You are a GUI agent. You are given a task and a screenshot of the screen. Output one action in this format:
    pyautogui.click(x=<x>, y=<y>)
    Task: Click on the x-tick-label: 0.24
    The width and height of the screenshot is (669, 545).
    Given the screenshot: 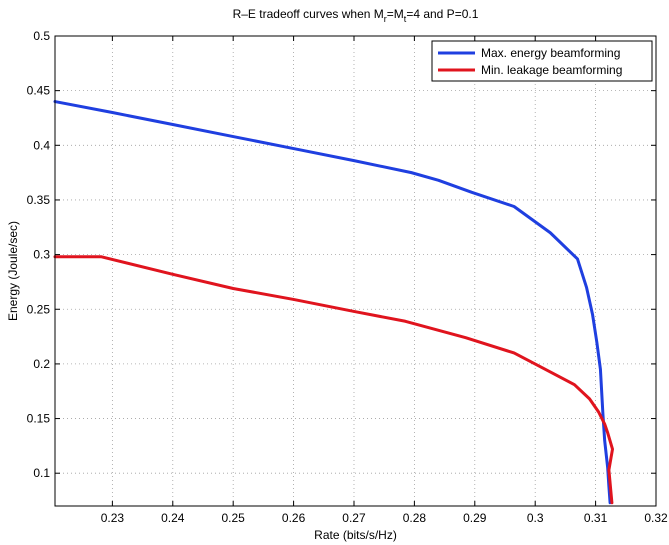 What is the action you would take?
    pyautogui.click(x=173, y=518)
    